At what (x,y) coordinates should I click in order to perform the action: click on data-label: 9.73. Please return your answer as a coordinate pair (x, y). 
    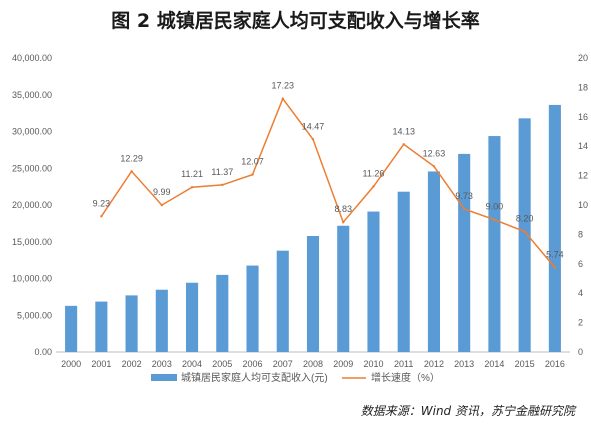
    Looking at the image, I should click on (464, 196).